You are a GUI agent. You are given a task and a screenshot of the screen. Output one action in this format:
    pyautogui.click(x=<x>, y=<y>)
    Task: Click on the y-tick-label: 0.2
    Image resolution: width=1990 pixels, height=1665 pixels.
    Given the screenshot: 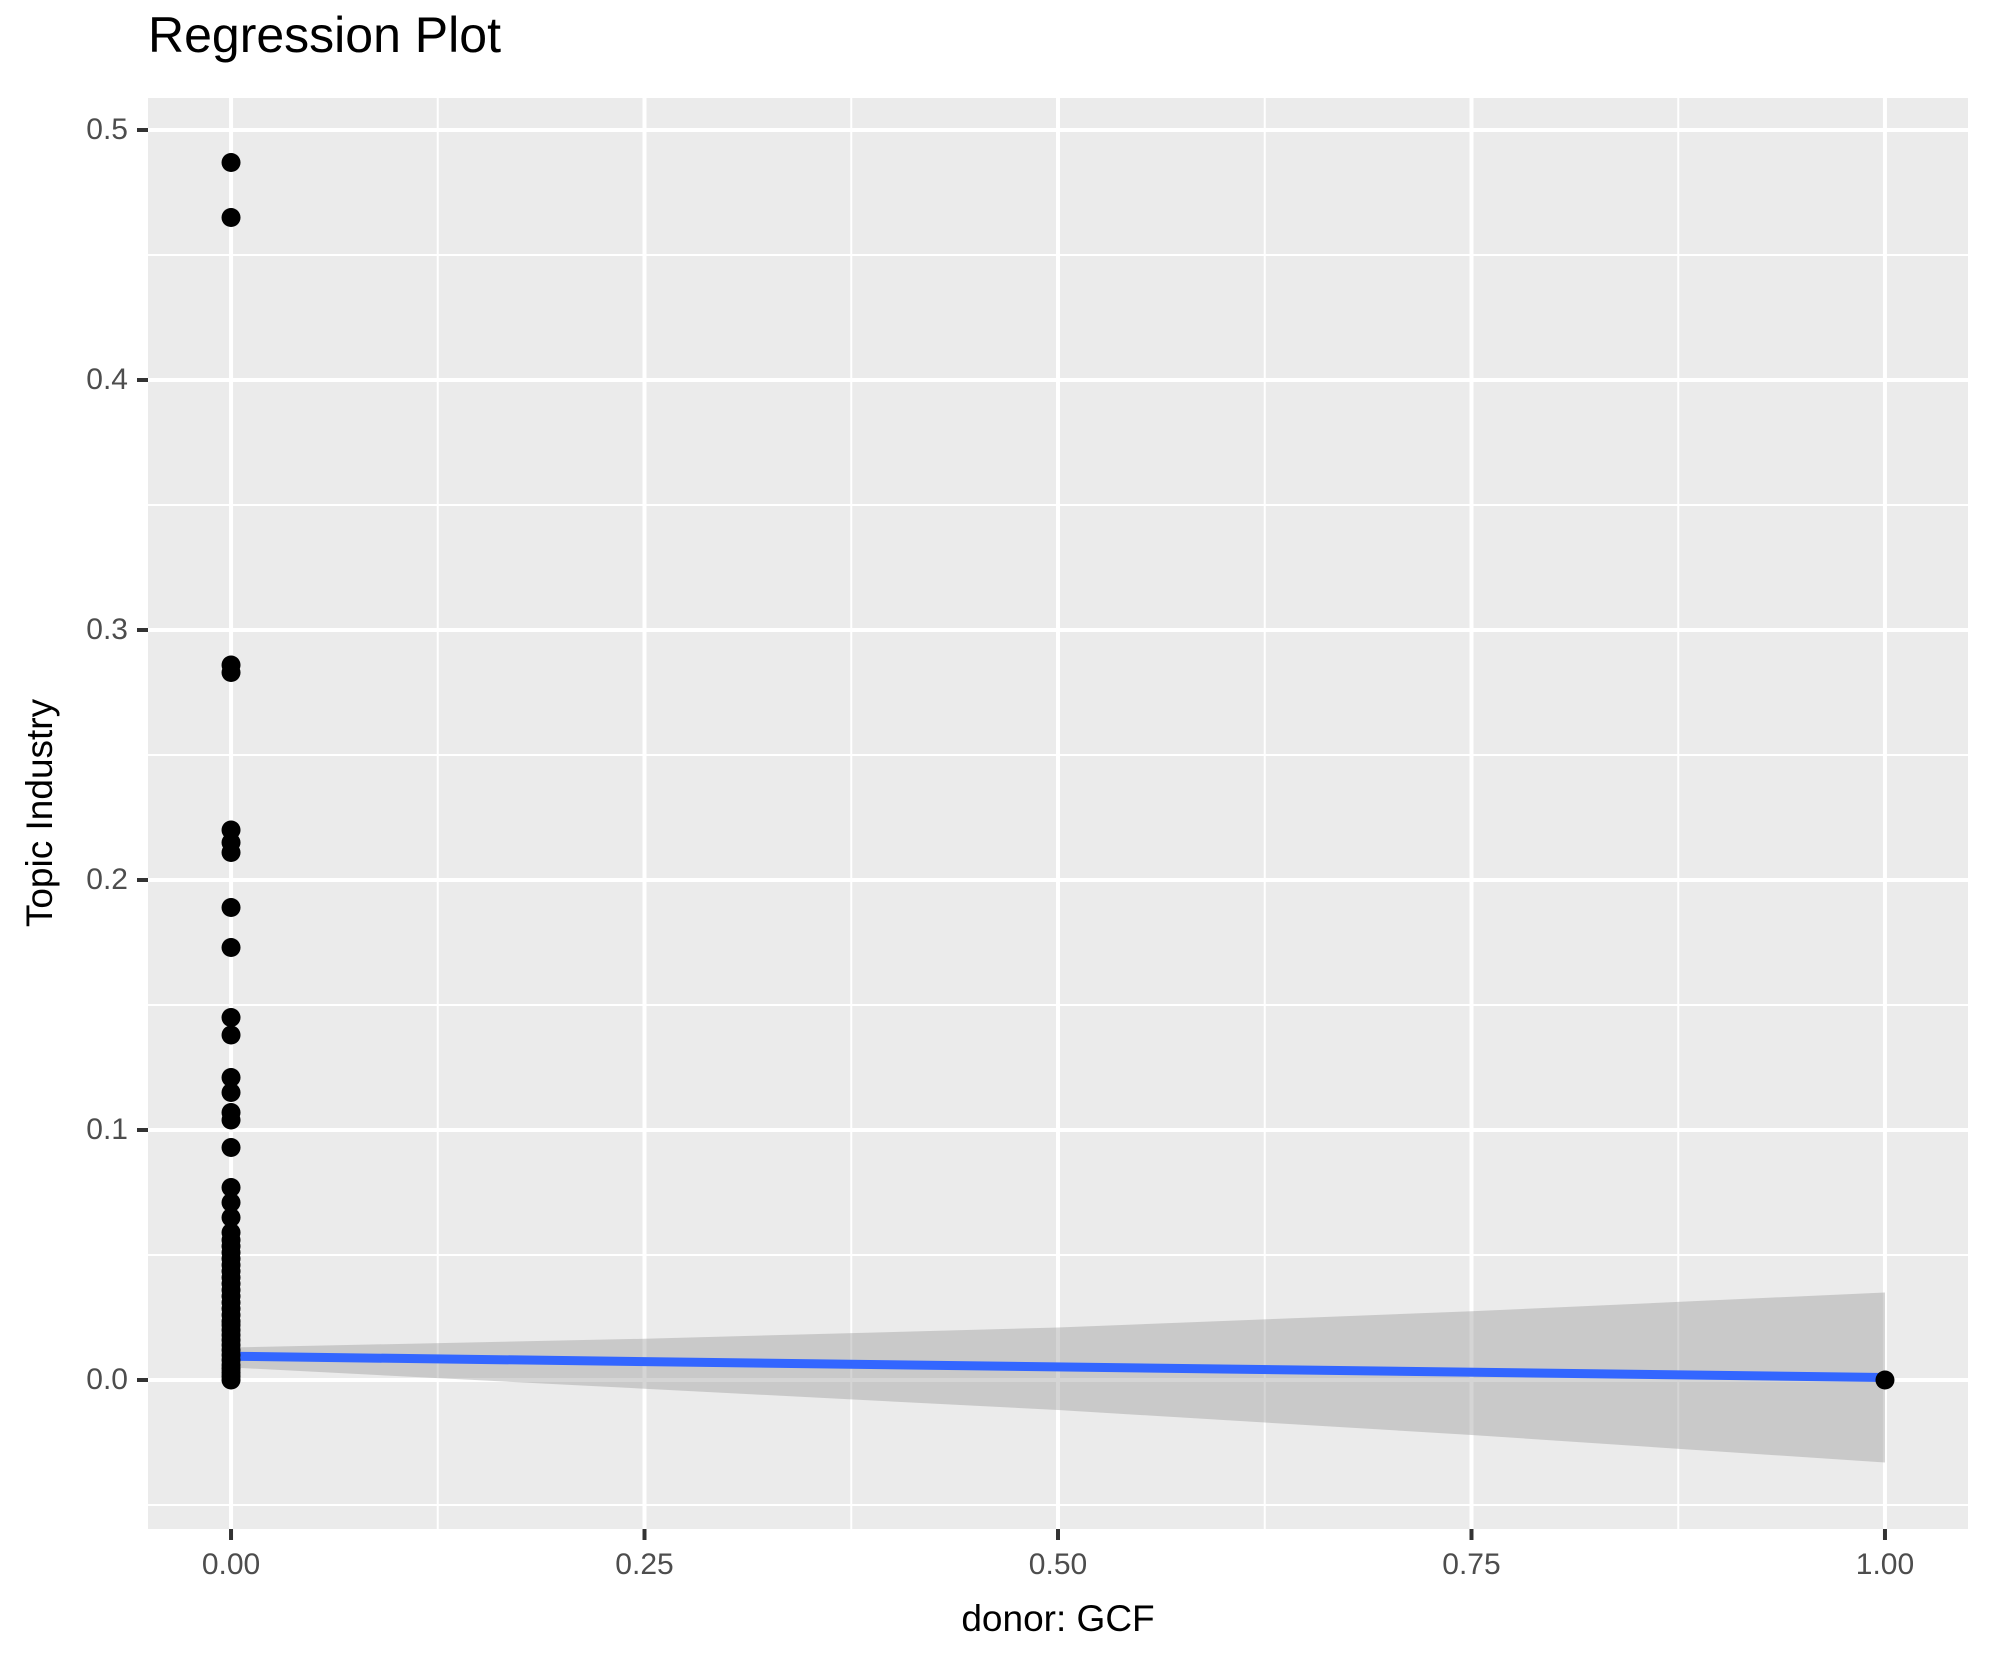 What is the action you would take?
    pyautogui.click(x=107, y=879)
    